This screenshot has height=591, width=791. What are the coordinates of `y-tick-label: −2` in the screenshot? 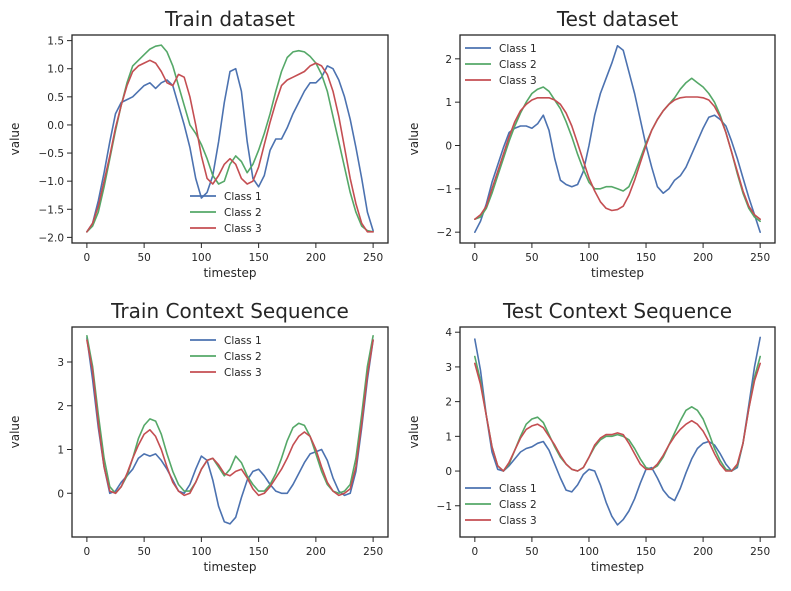 It's located at (444, 233).